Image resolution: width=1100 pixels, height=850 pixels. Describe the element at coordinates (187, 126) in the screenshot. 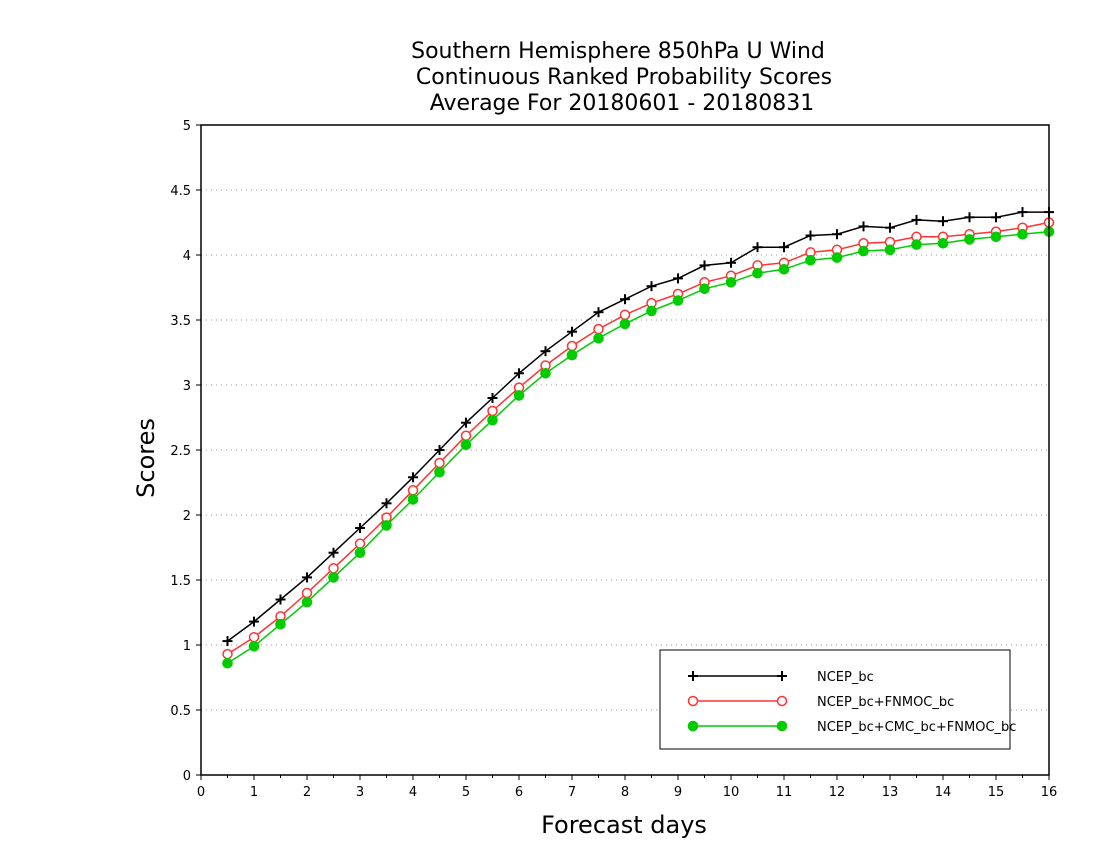

I see `y-tick-label: 5` at that location.